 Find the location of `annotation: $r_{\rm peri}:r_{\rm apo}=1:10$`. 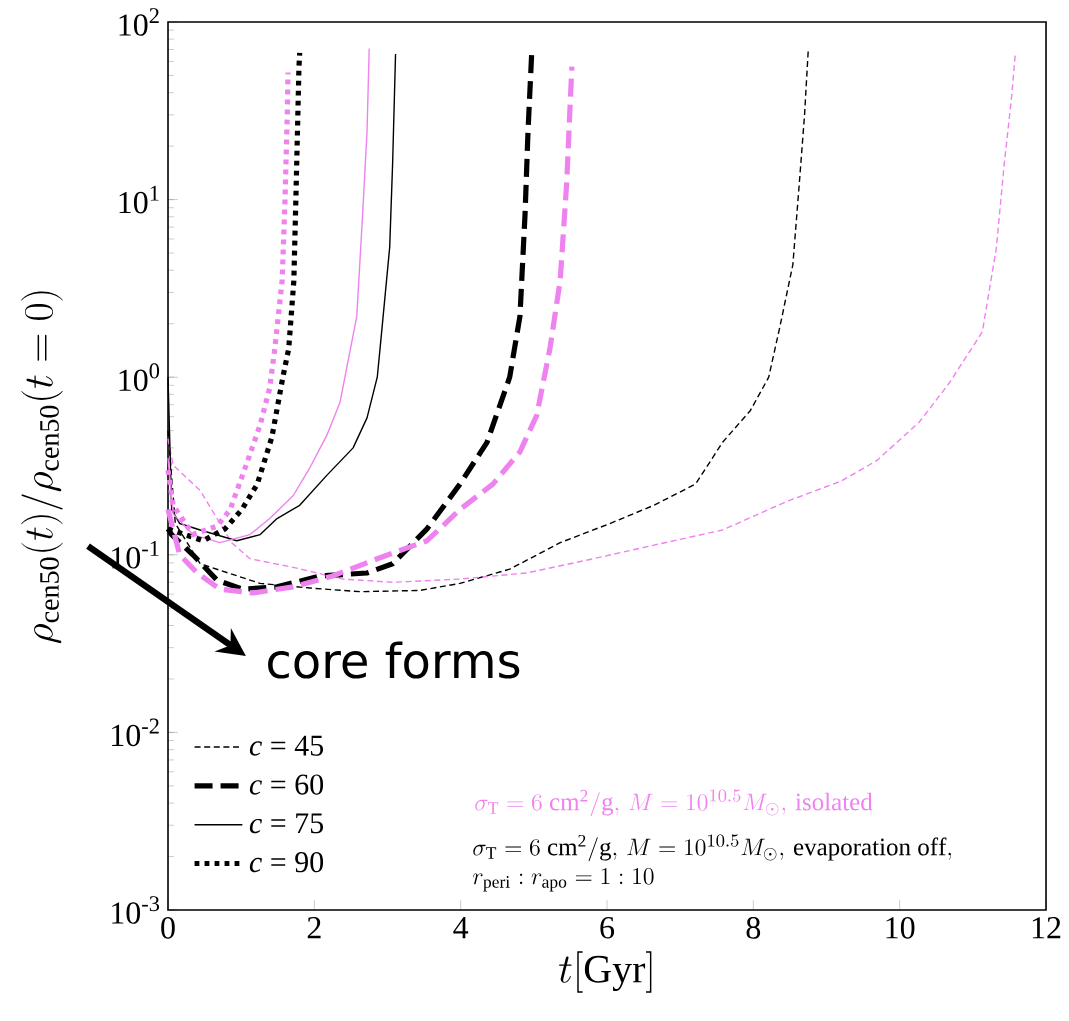

annotation: $r_{\rm peri}:r_{\rm apo}=1:10$ is located at coordinates (563, 880).